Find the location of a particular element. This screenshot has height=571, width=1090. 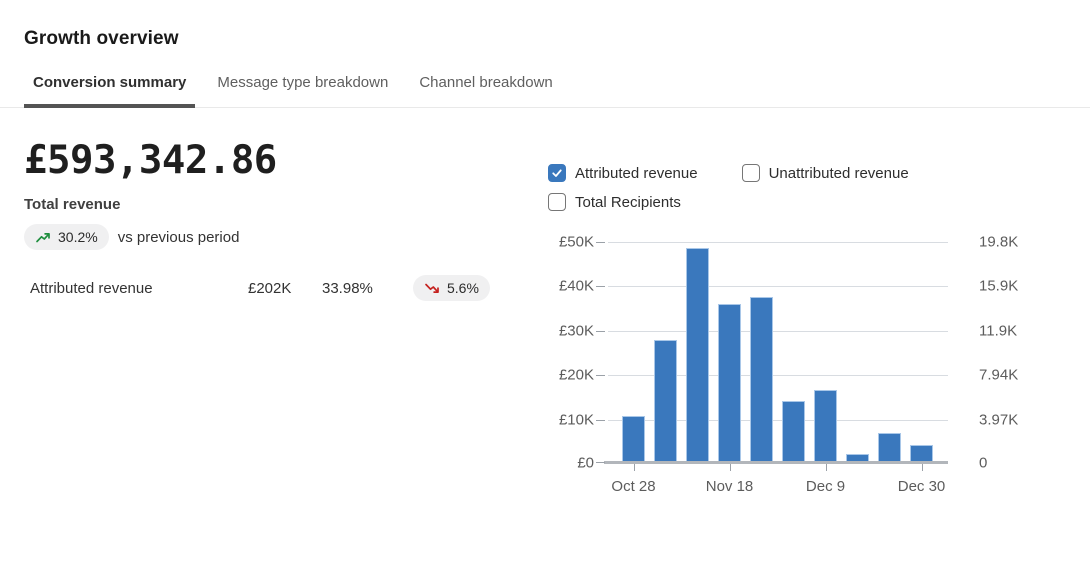

y-axis-right-label: 19.8K is located at coordinates (999, 242).